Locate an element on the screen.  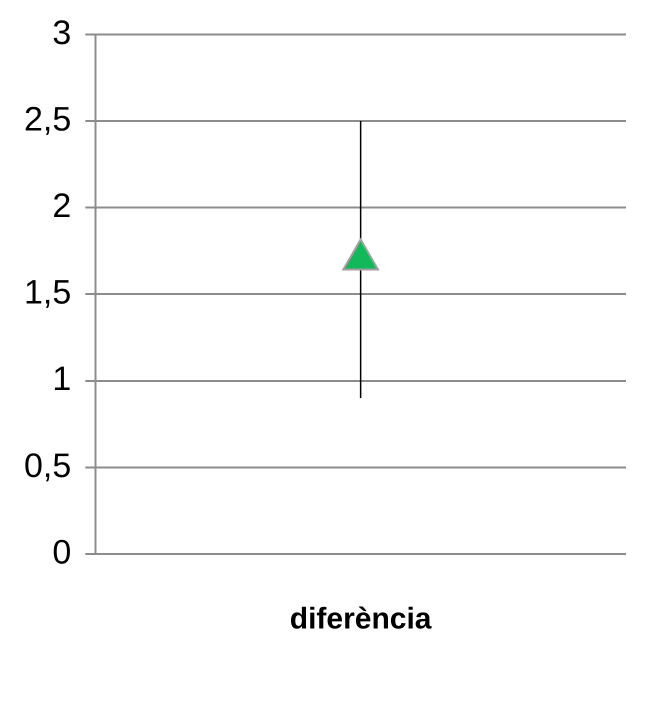
y-tick-label: 2,5 is located at coordinates (48, 119).